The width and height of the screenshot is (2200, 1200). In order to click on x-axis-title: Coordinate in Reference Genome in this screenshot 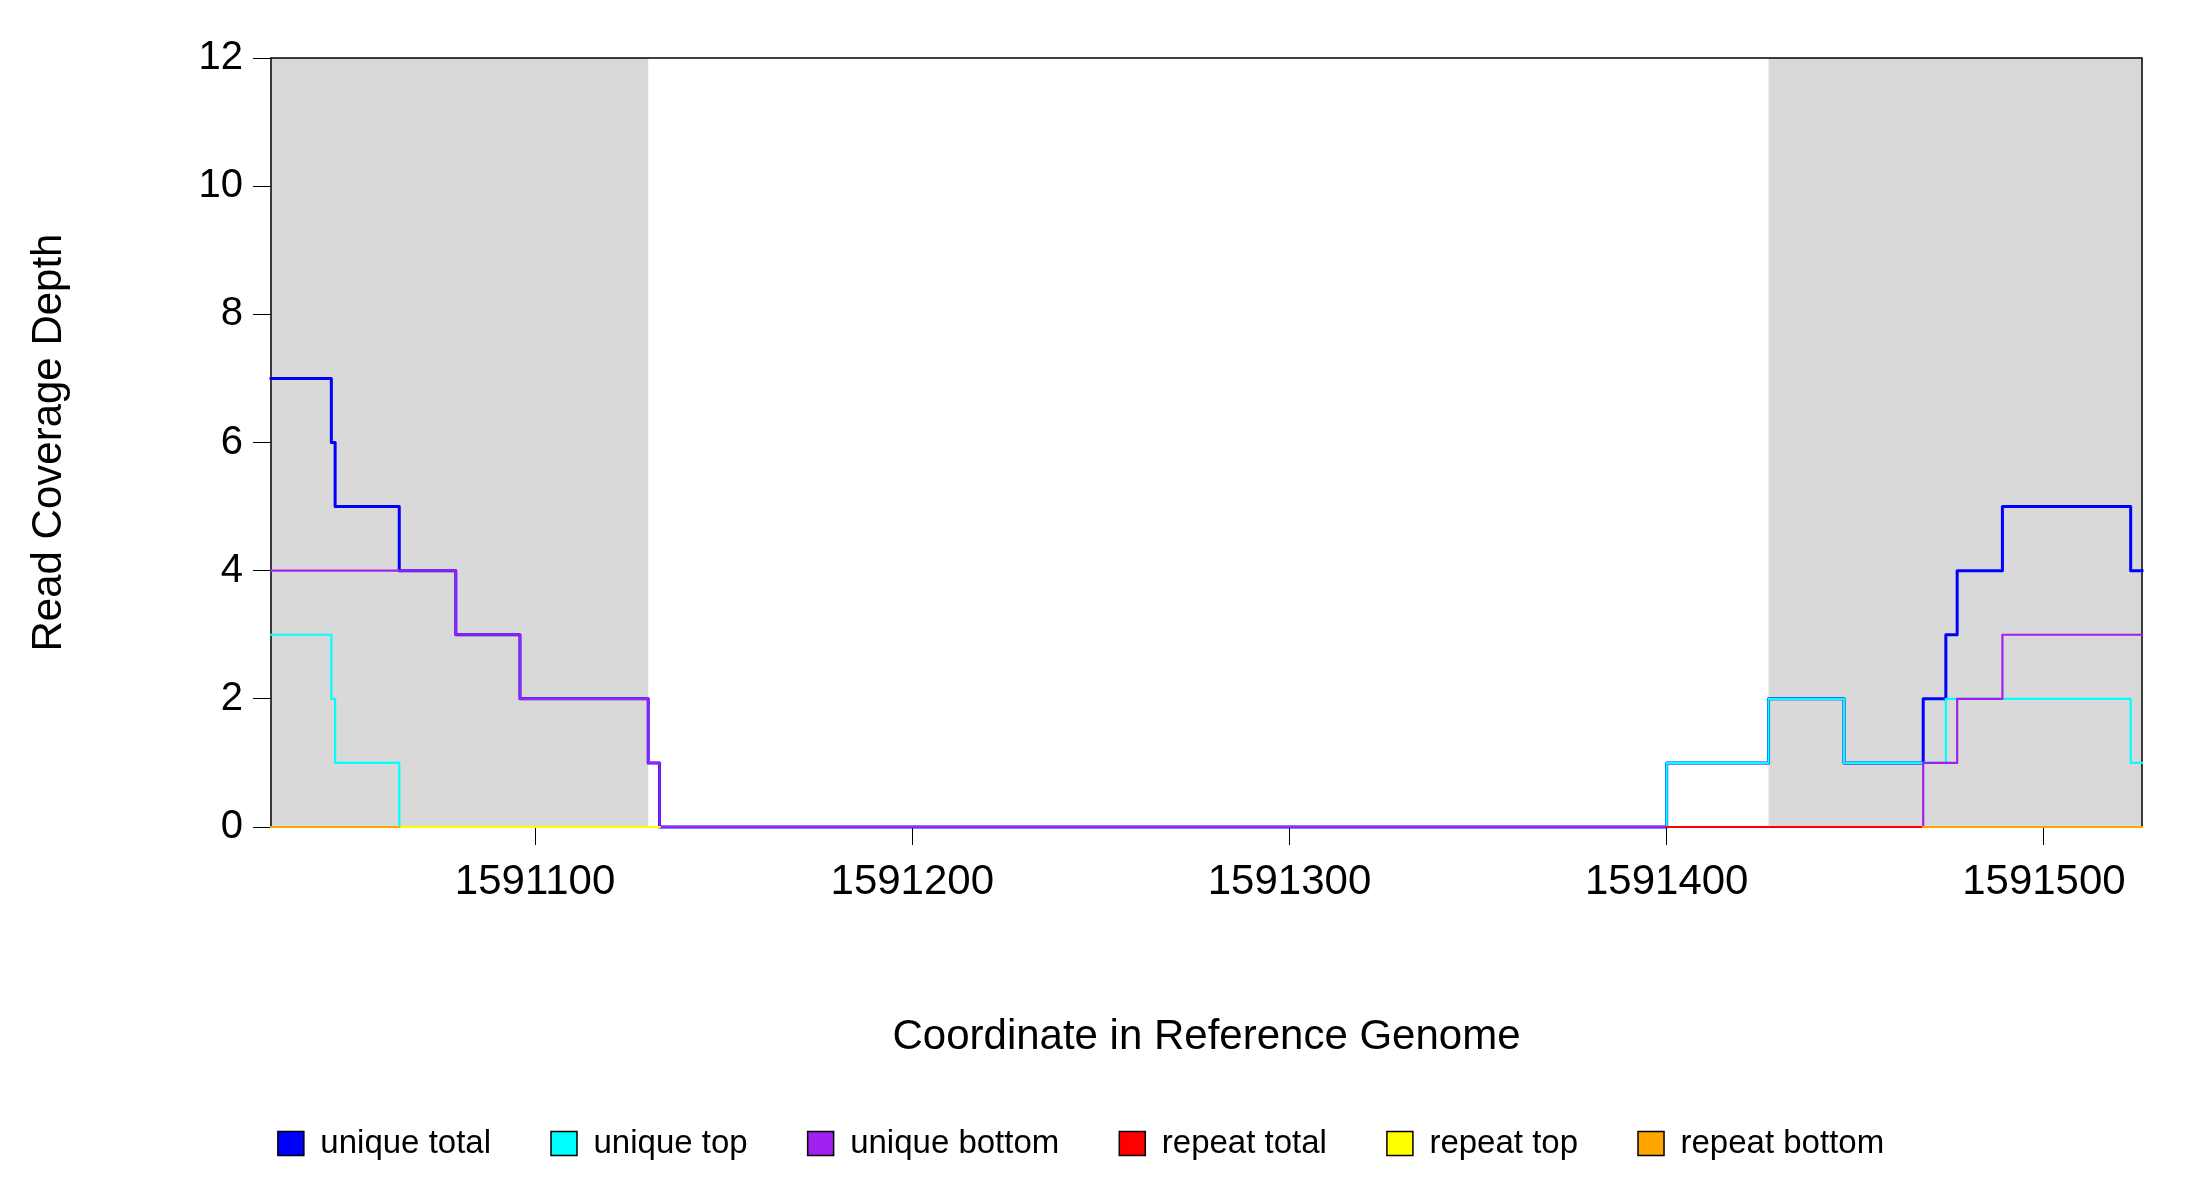, I will do `click(1206, 1035)`.